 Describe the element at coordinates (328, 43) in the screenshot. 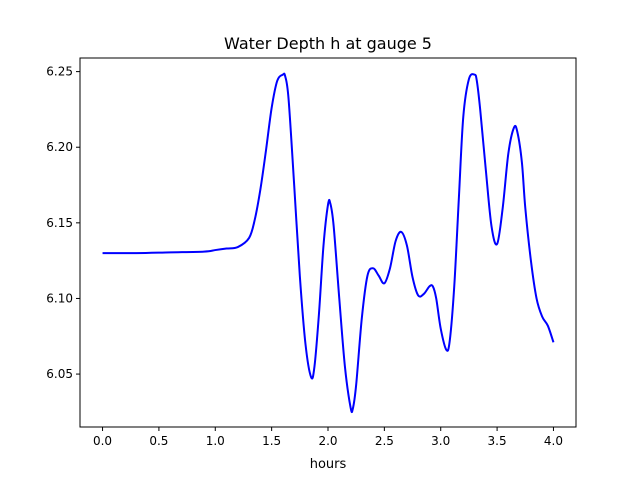

I see `chart-title: Water Depth h at gauge 5` at that location.